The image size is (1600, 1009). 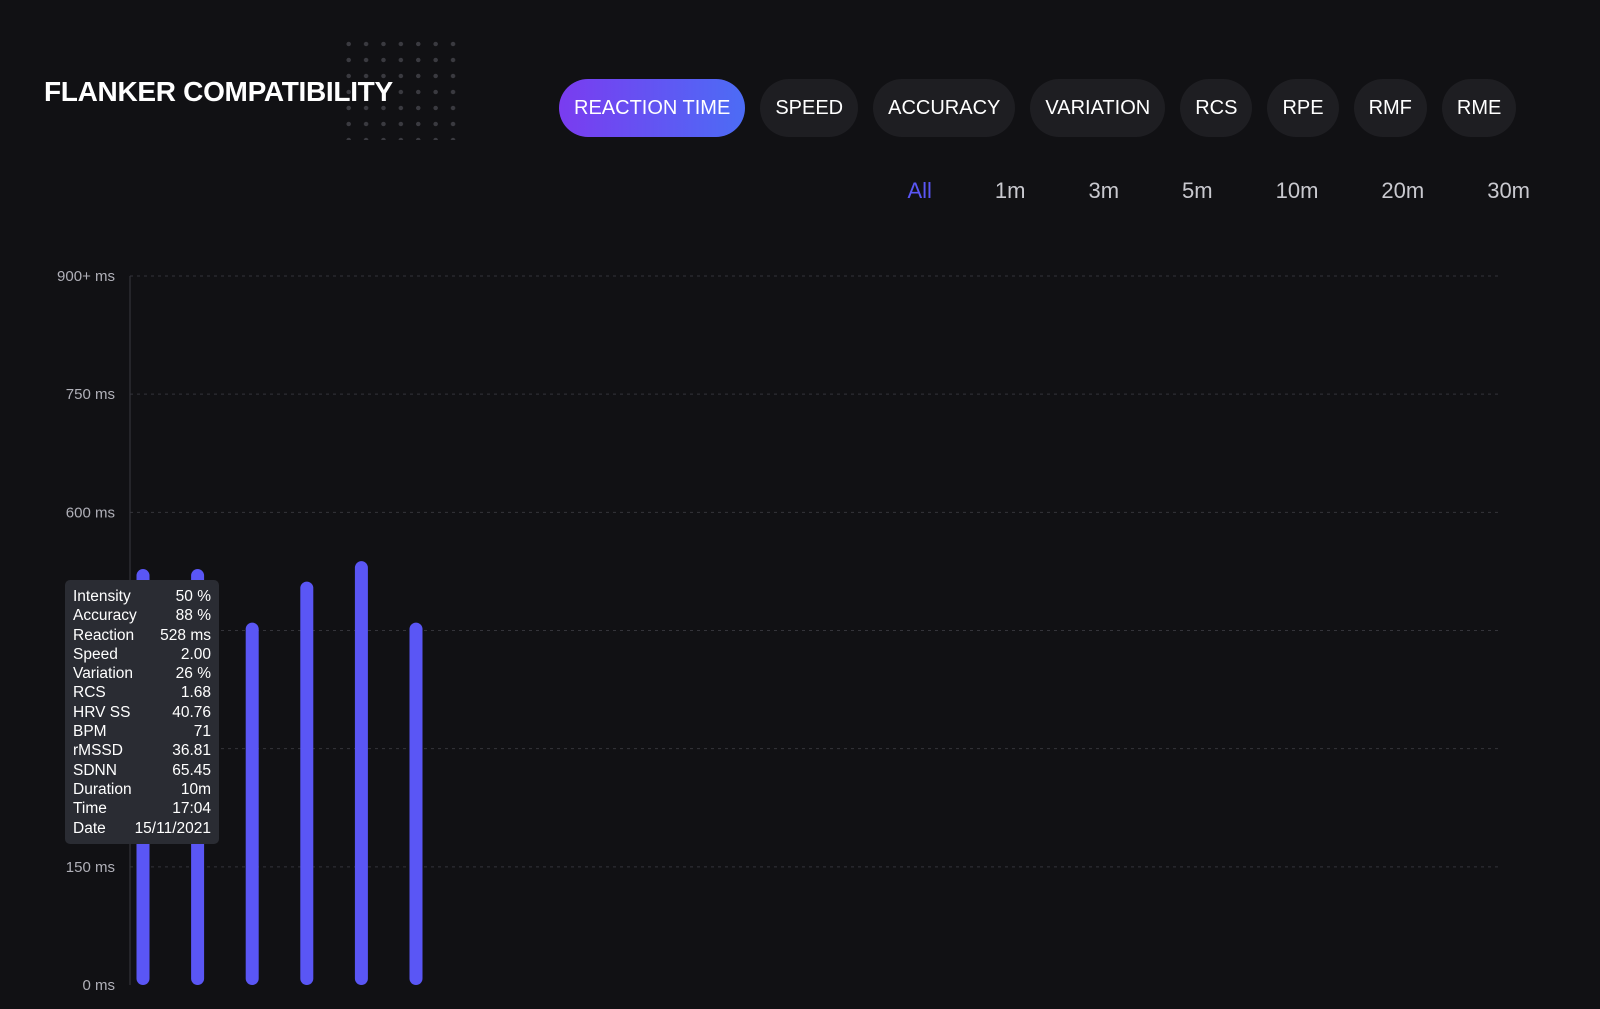 What do you see at coordinates (191, 712) in the screenshot?
I see `tooltip-value: 40.76` at bounding box center [191, 712].